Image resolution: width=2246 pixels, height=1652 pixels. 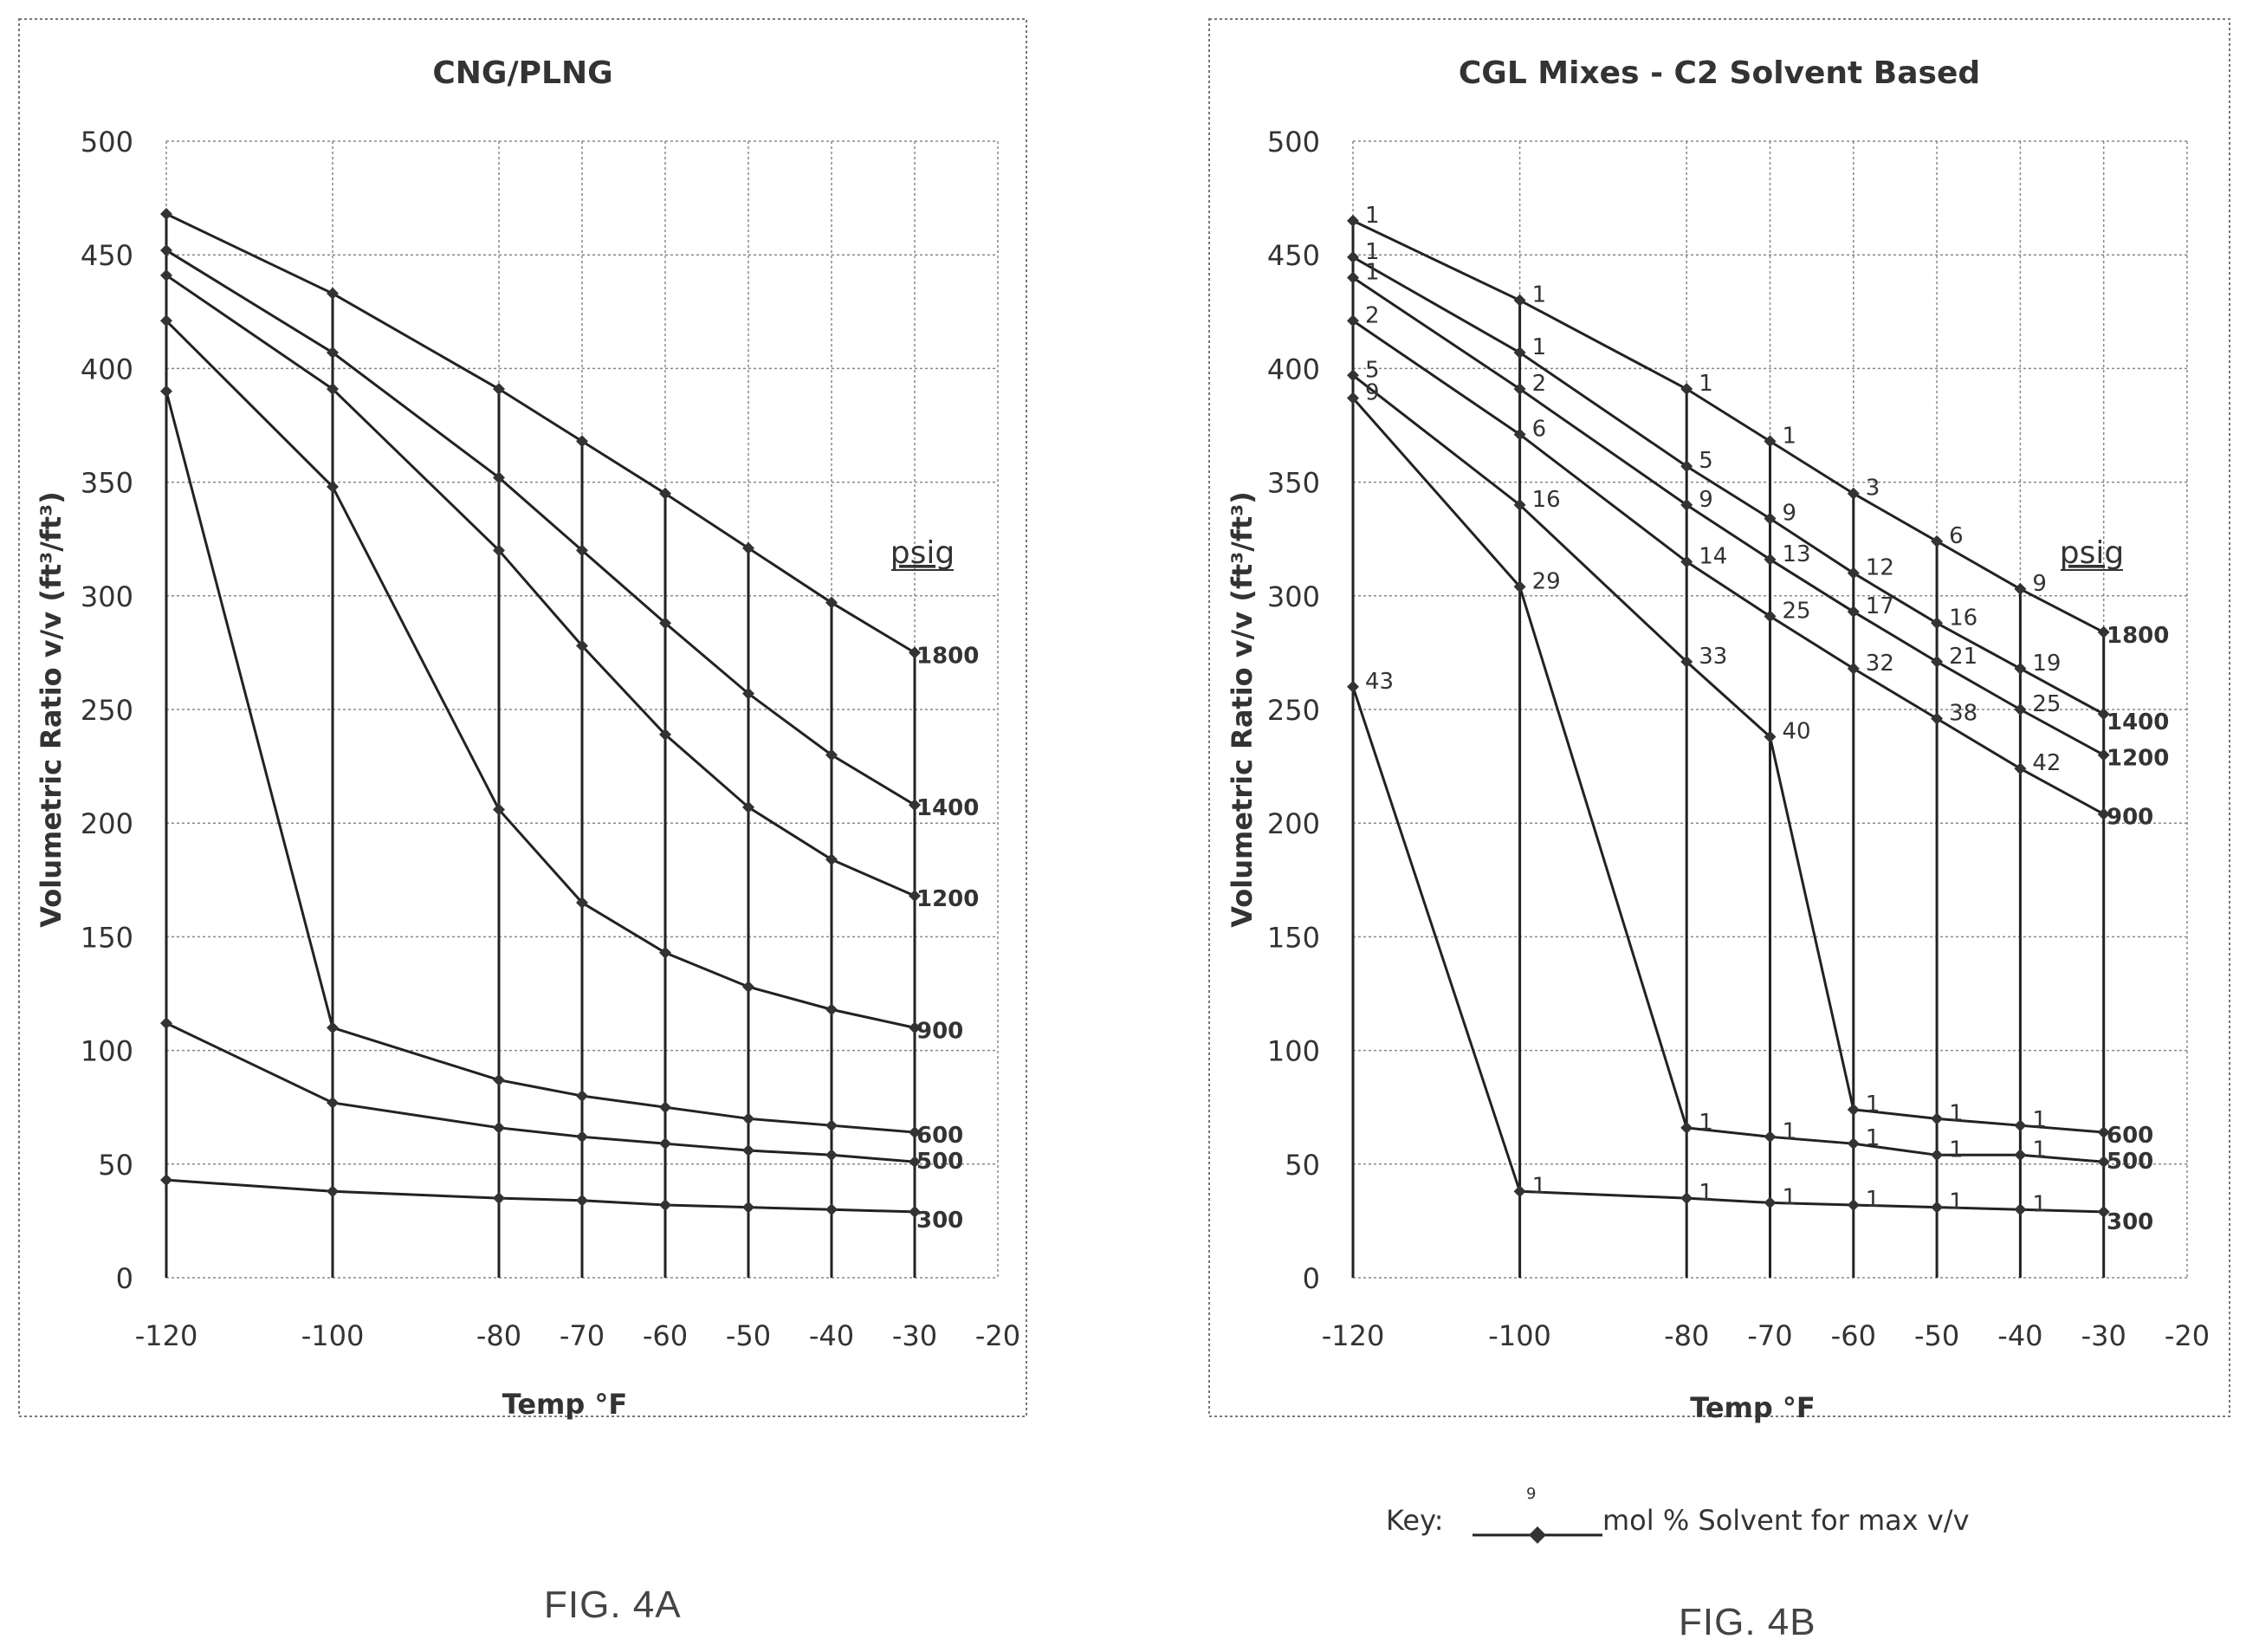 What do you see at coordinates (1797, 611) in the screenshot?
I see `point-label: 25` at bounding box center [1797, 611].